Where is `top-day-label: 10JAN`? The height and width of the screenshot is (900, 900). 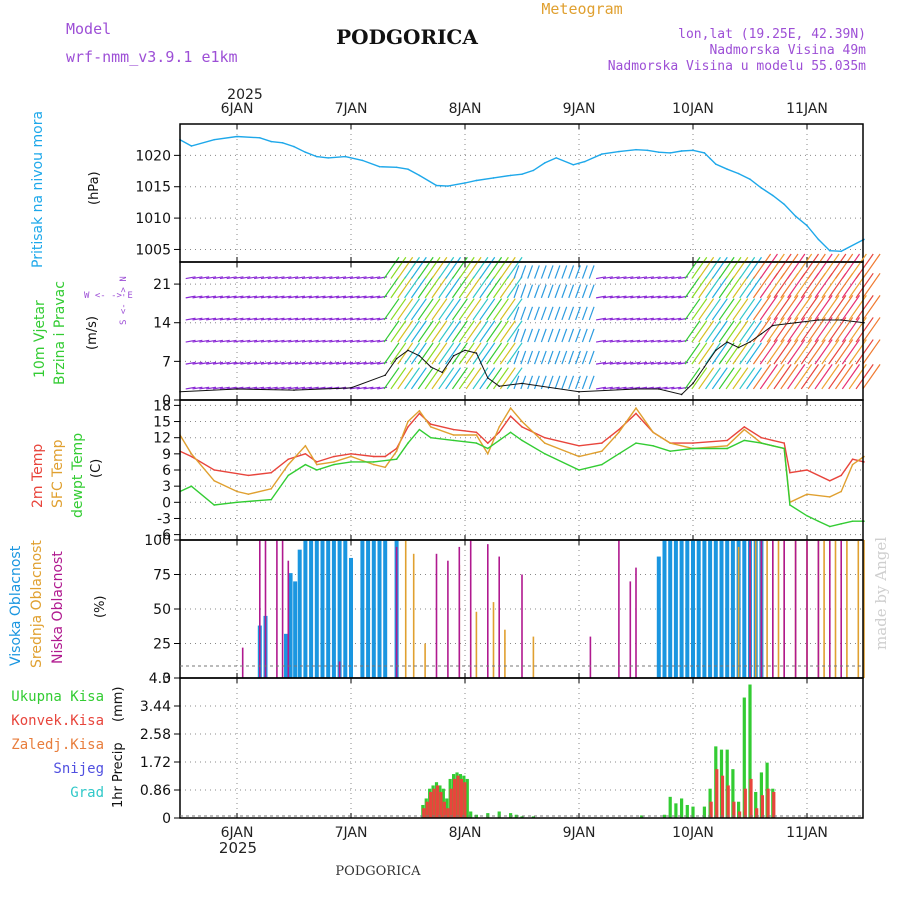
top-day-label: 10JAN is located at coordinates (693, 109).